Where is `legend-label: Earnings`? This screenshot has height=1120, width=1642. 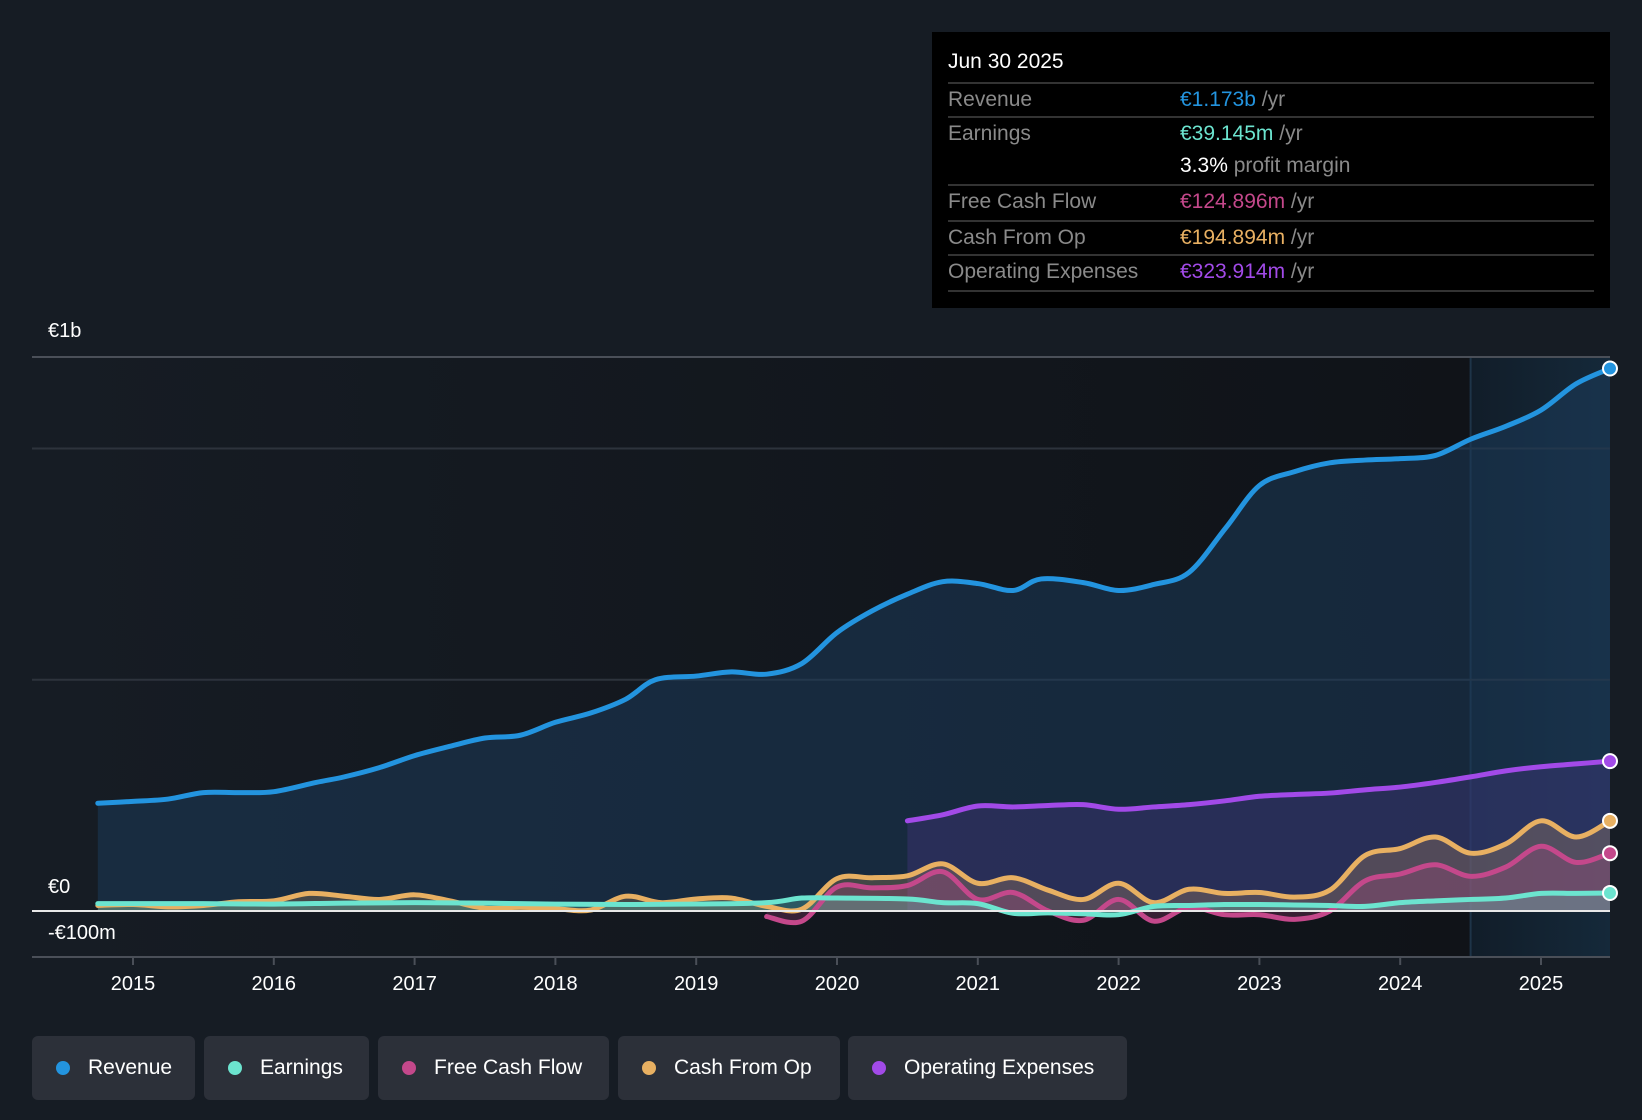
legend-label: Earnings is located at coordinates (301, 1067).